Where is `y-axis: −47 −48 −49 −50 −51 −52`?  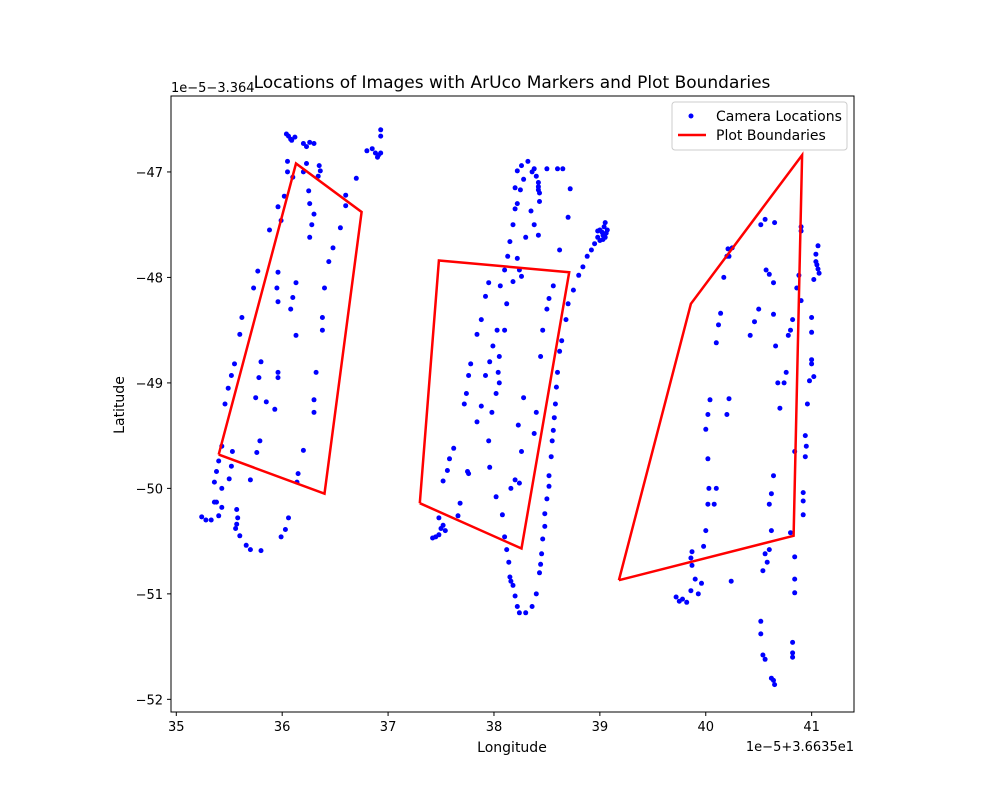
y-axis: −47 −48 −49 −50 −51 −52 is located at coordinates (153, 437).